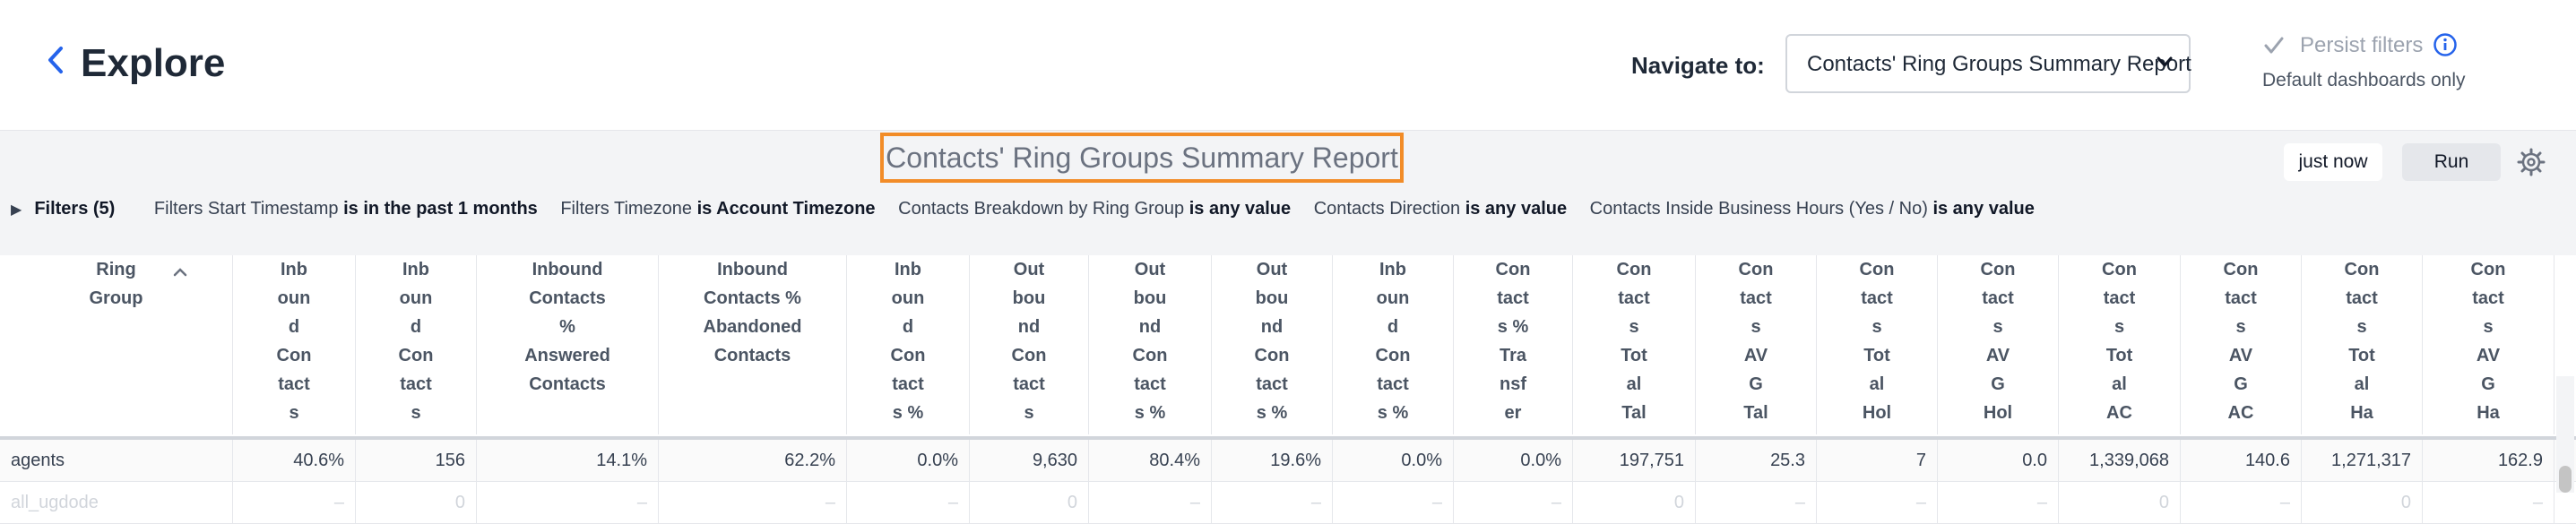  Describe the element at coordinates (2241, 344) in the screenshot. I see `column-header: Con tact s AV G AC` at that location.